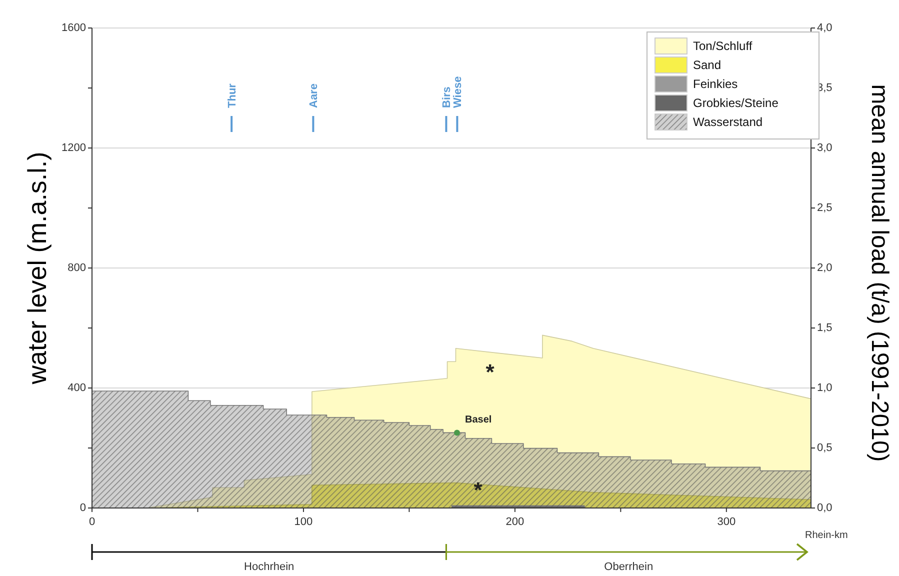 This screenshot has height=576, width=899. I want to click on x-tick-label: 200, so click(515, 522).